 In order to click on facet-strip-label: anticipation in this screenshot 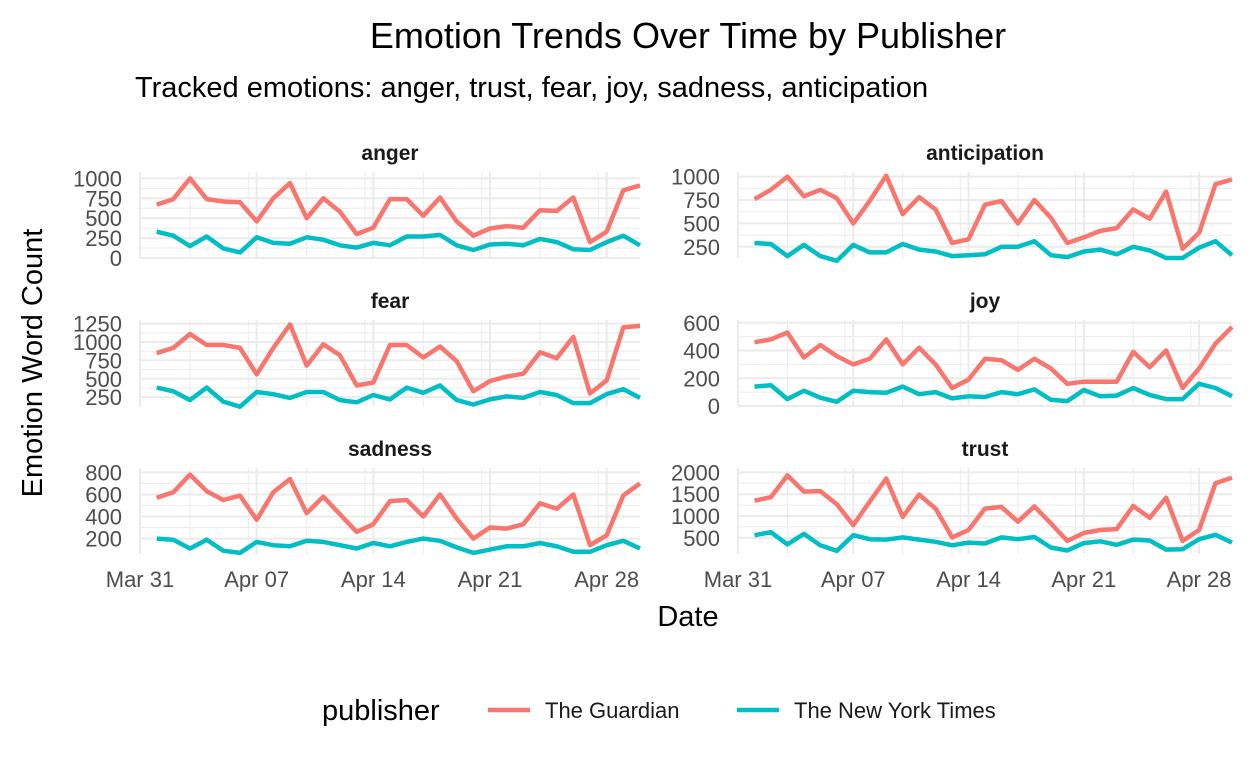, I will do `click(985, 153)`.